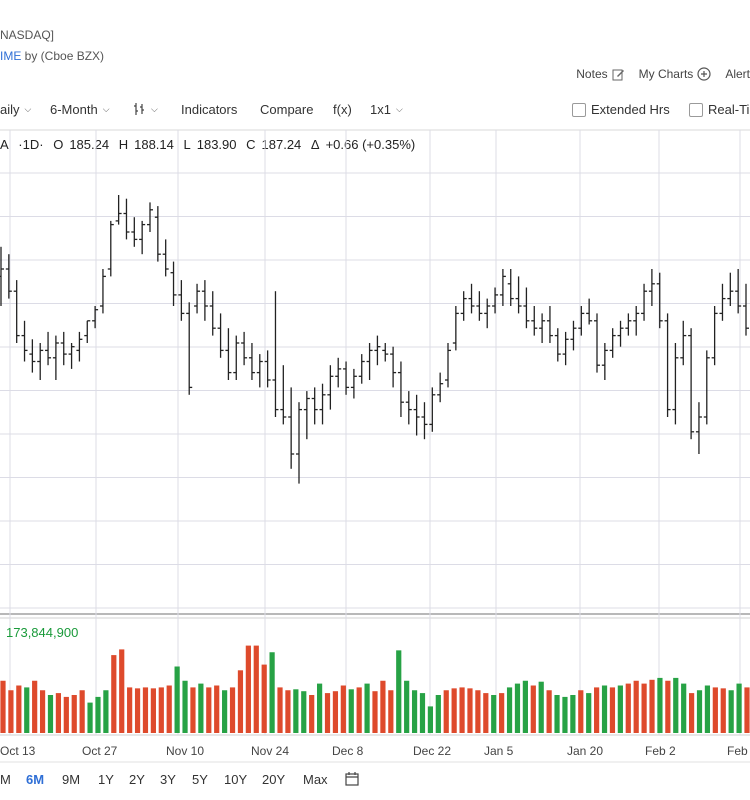 The height and width of the screenshot is (800, 750). I want to click on function-button: f(x), so click(342, 109).